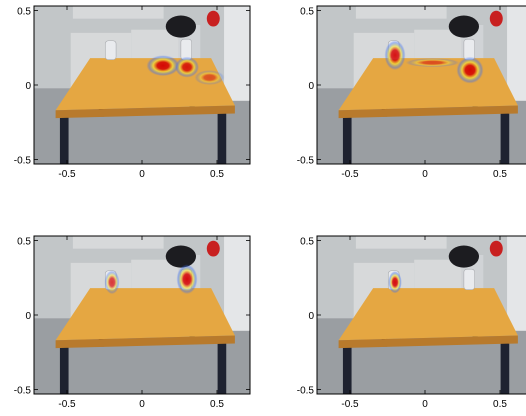 The image size is (526, 416). Describe the element at coordinates (110, 50) in the screenshot. I see `speaker-left` at that location.